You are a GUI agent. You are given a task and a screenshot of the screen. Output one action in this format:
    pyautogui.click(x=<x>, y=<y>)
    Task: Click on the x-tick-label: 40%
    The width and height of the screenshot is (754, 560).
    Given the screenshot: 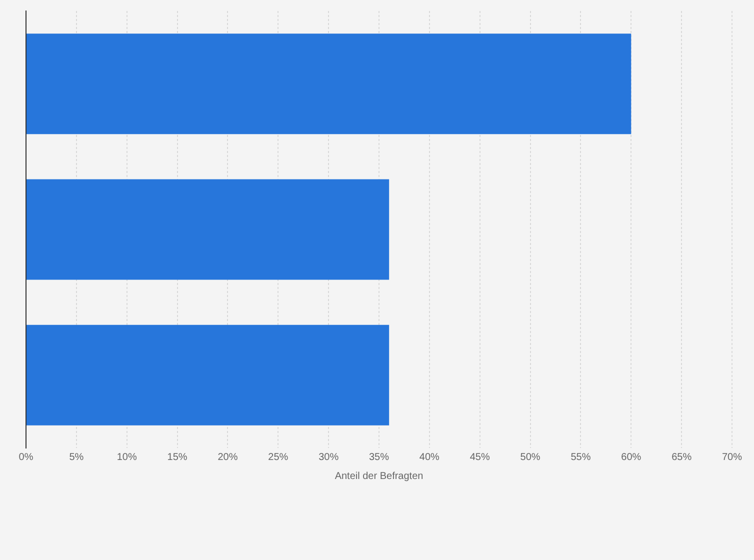 What is the action you would take?
    pyautogui.click(x=429, y=457)
    